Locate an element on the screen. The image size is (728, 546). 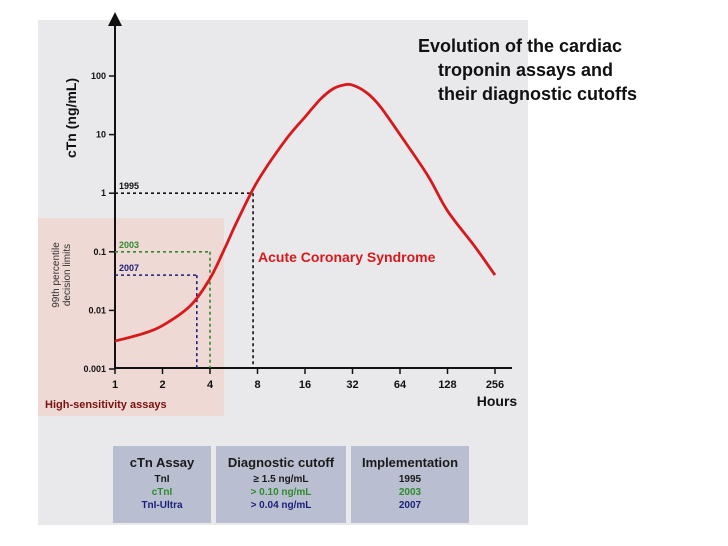
table-cell: 2007 is located at coordinates (410, 505).